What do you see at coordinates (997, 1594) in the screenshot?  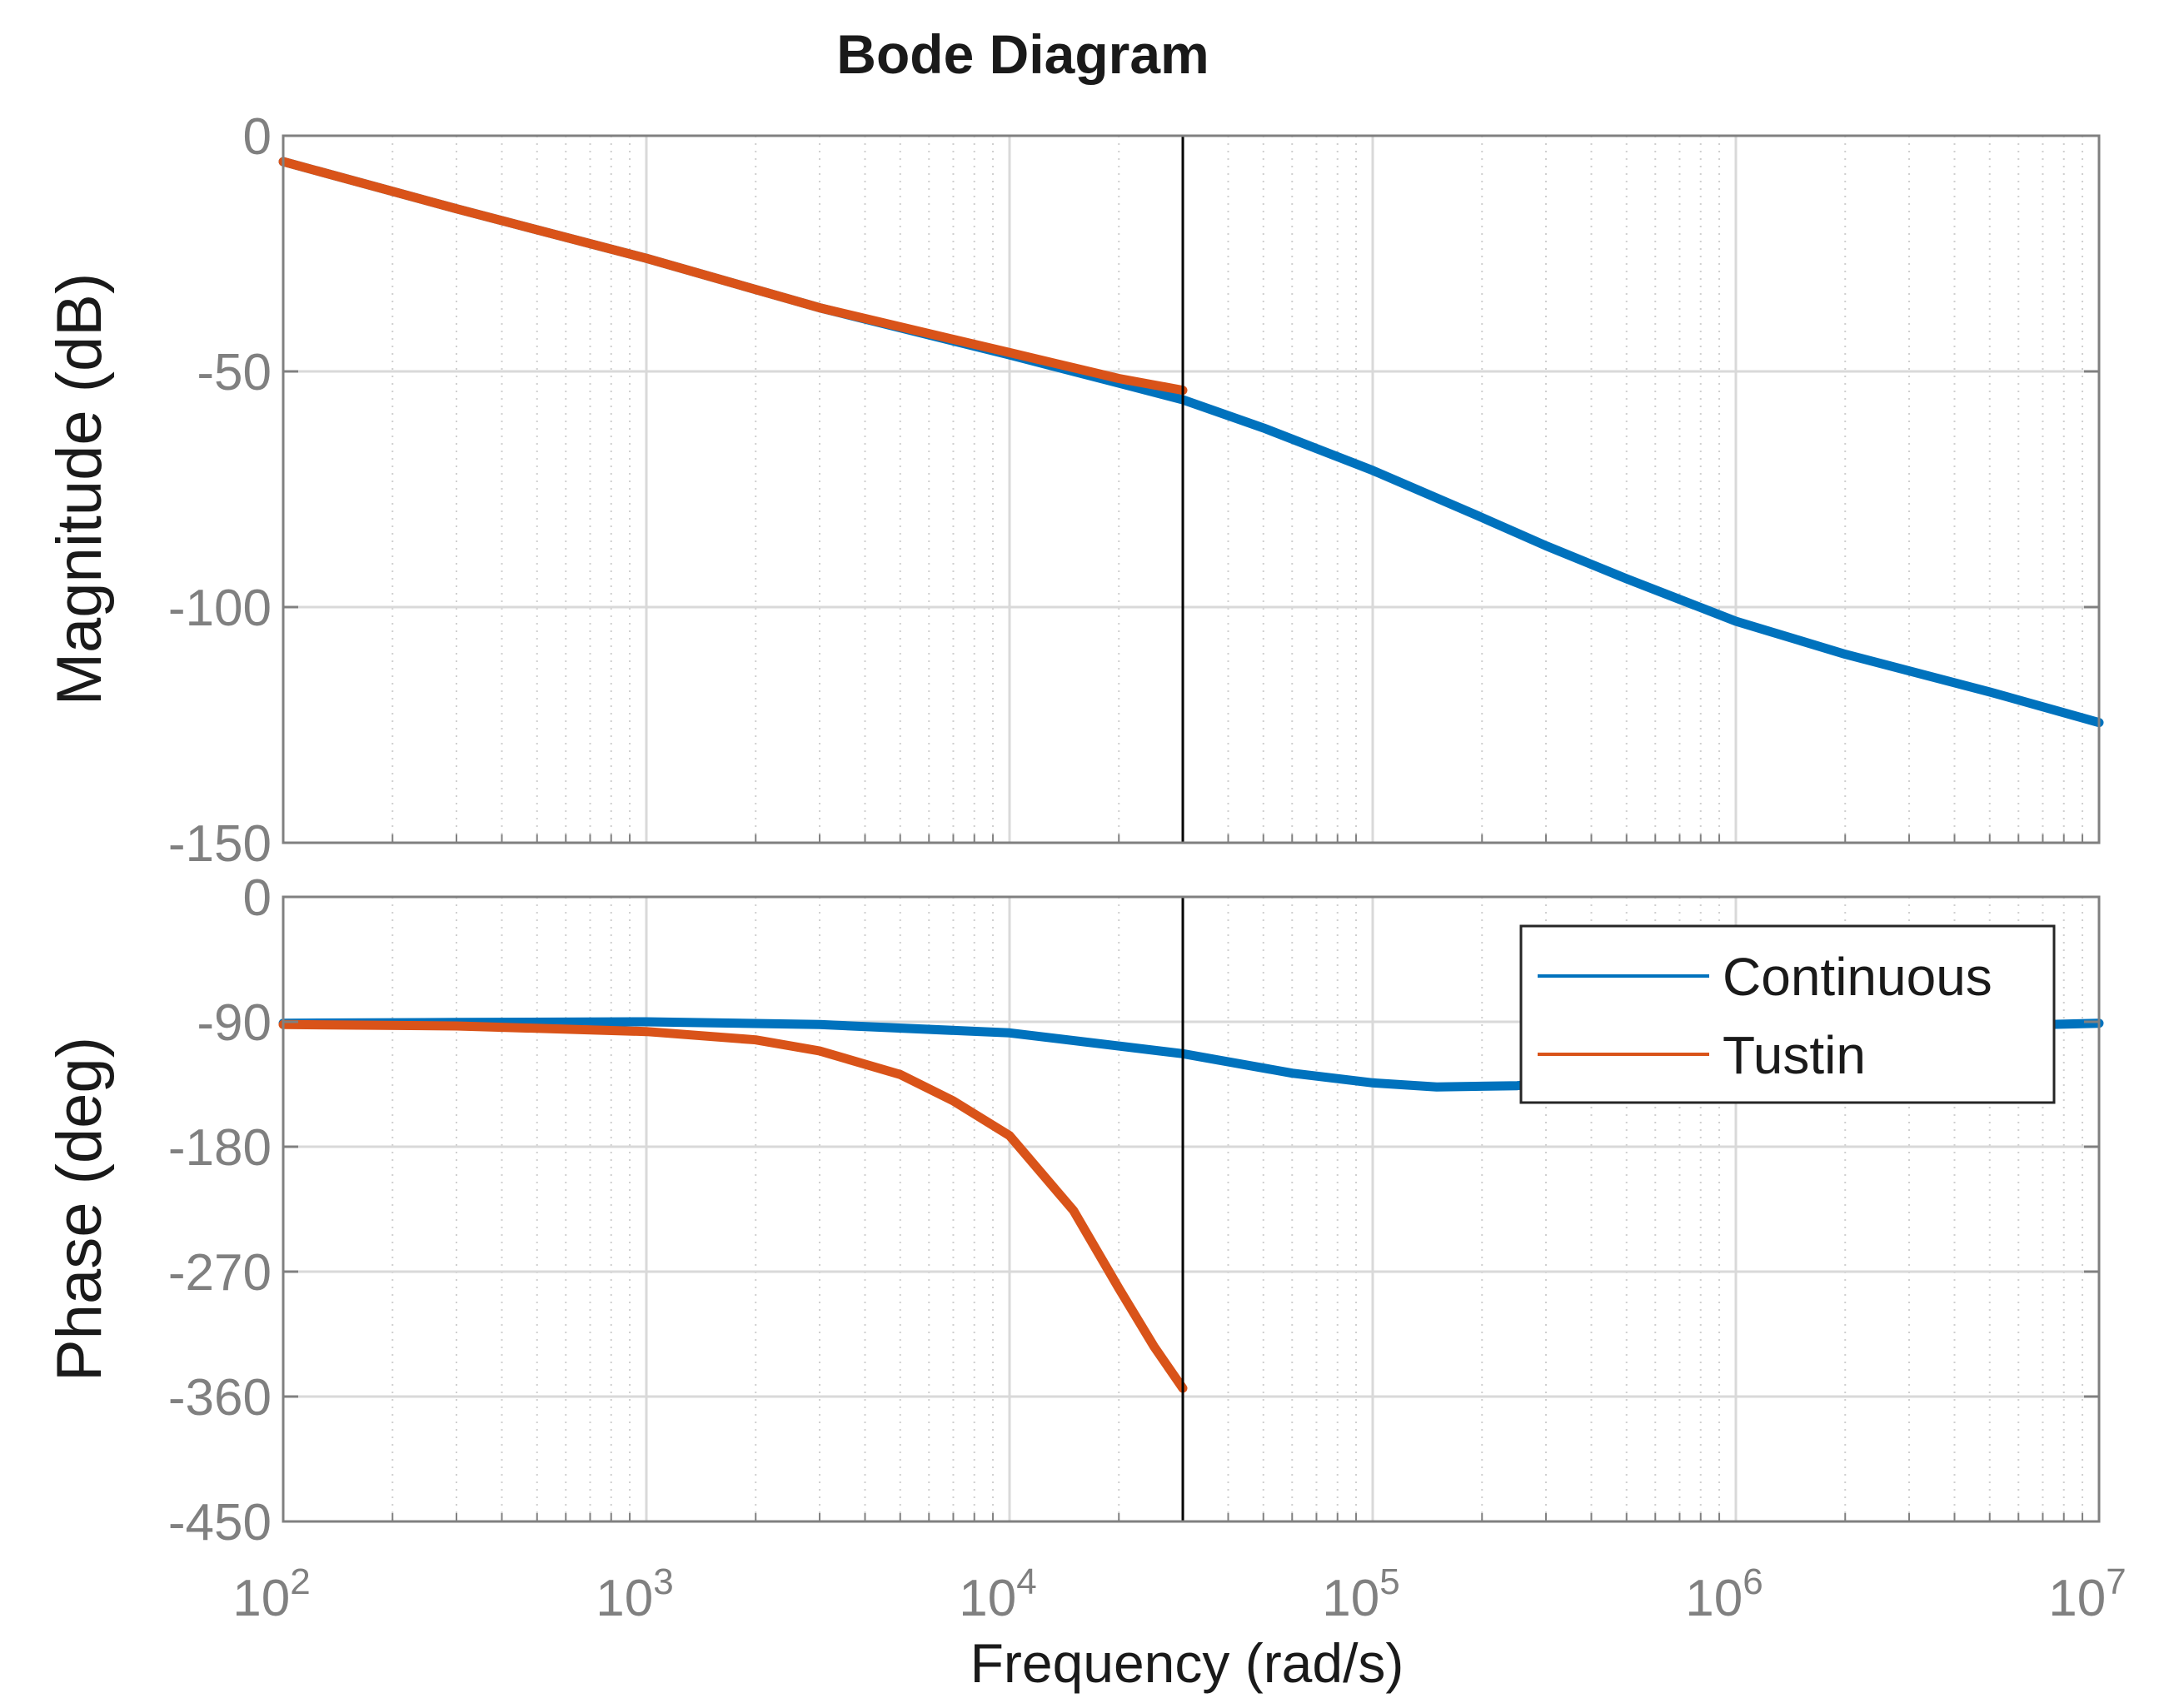 I see `x-tick-label: 10⁴` at bounding box center [997, 1594].